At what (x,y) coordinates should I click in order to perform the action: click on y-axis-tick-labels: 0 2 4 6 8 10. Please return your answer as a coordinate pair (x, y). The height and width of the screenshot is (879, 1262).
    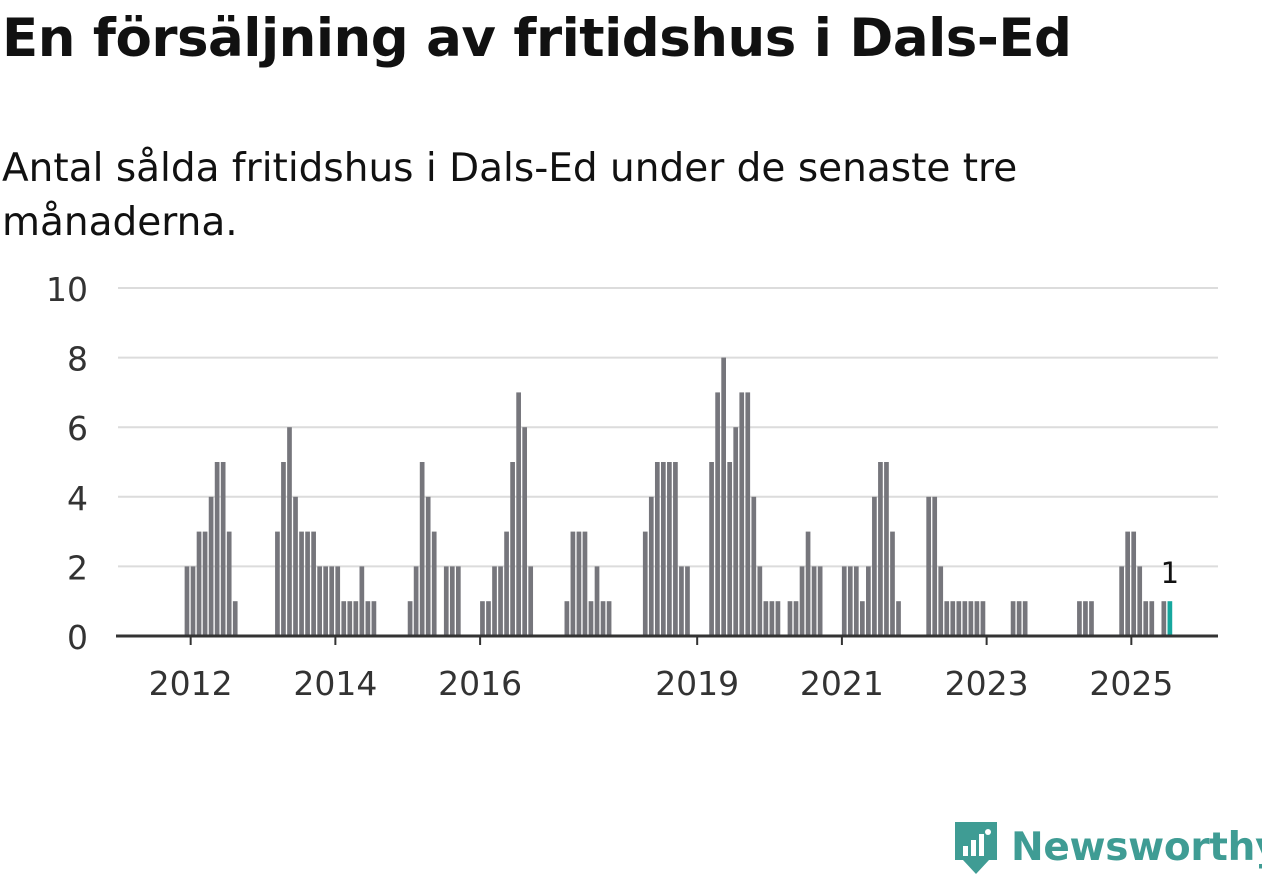
    Looking at the image, I should click on (67, 463).